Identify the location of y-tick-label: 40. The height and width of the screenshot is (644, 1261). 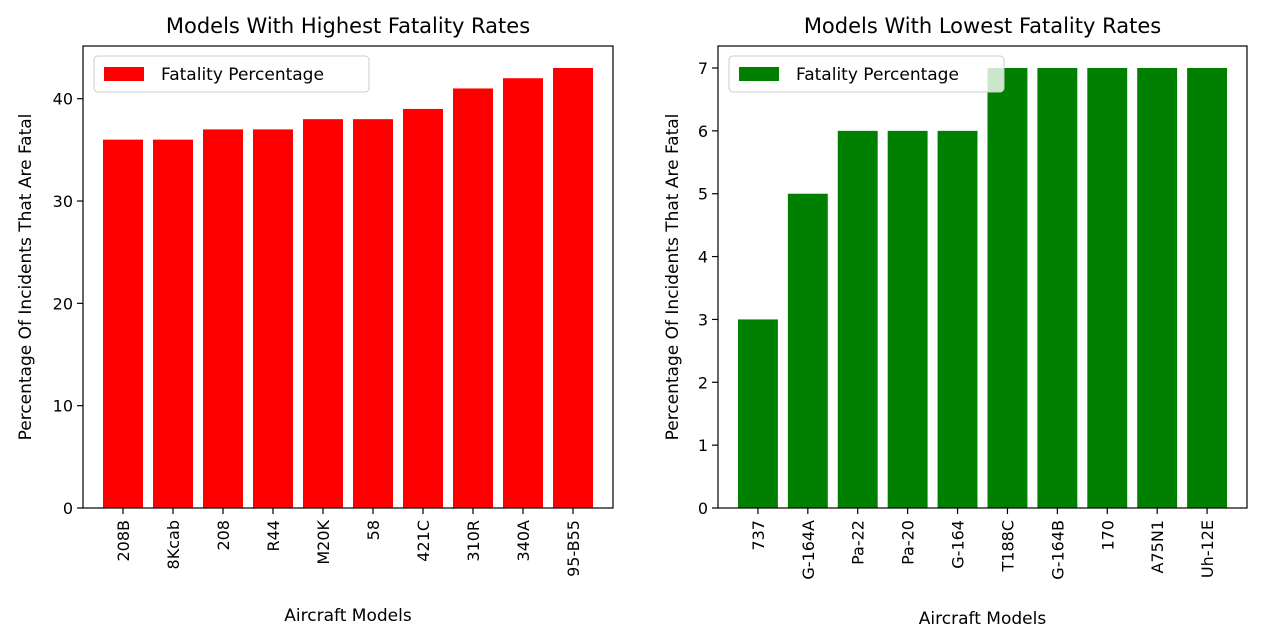
(63, 99).